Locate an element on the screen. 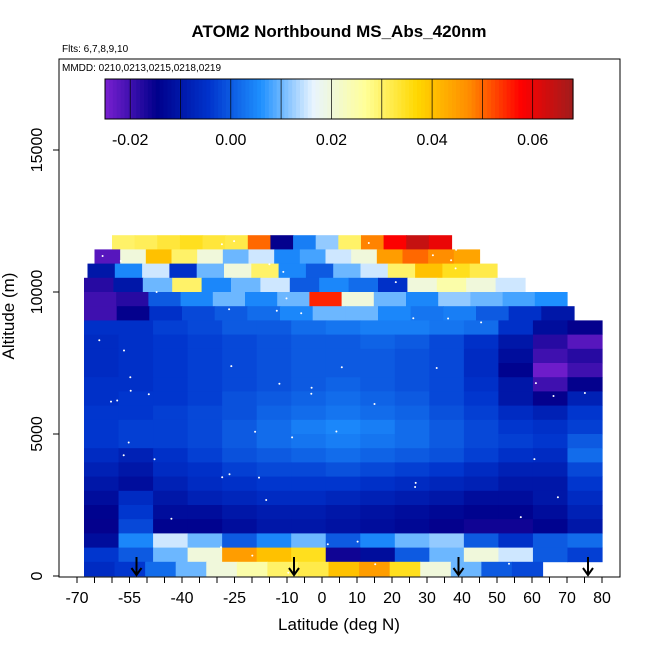  y-tick-label: 10000 is located at coordinates (37, 292).